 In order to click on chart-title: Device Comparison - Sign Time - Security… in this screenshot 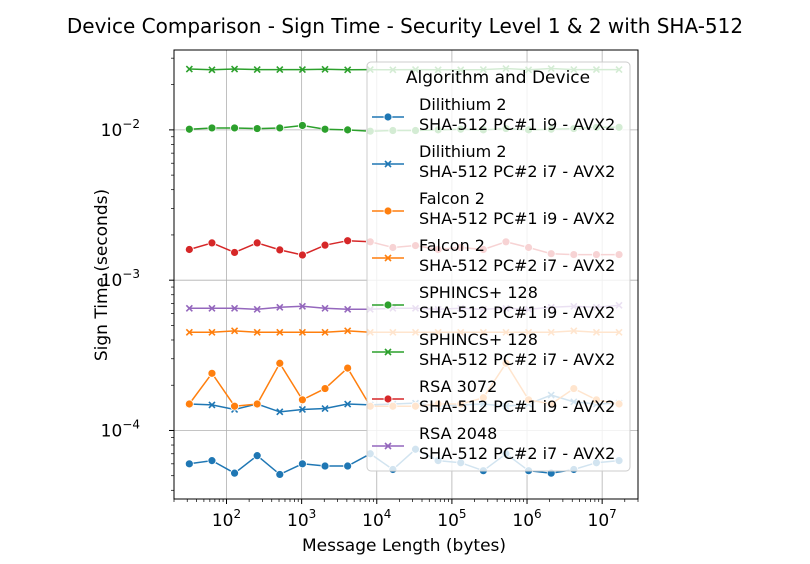, I will do `click(405, 26)`.